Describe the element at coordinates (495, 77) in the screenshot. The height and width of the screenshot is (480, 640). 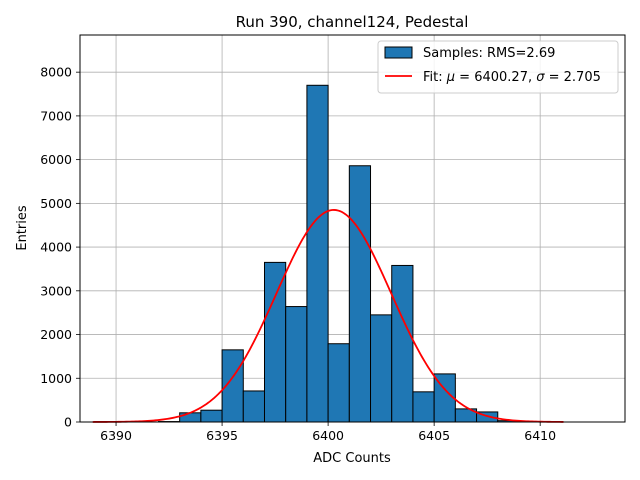
I see `legend-fit-mu-value: = 6400.27,` at that location.